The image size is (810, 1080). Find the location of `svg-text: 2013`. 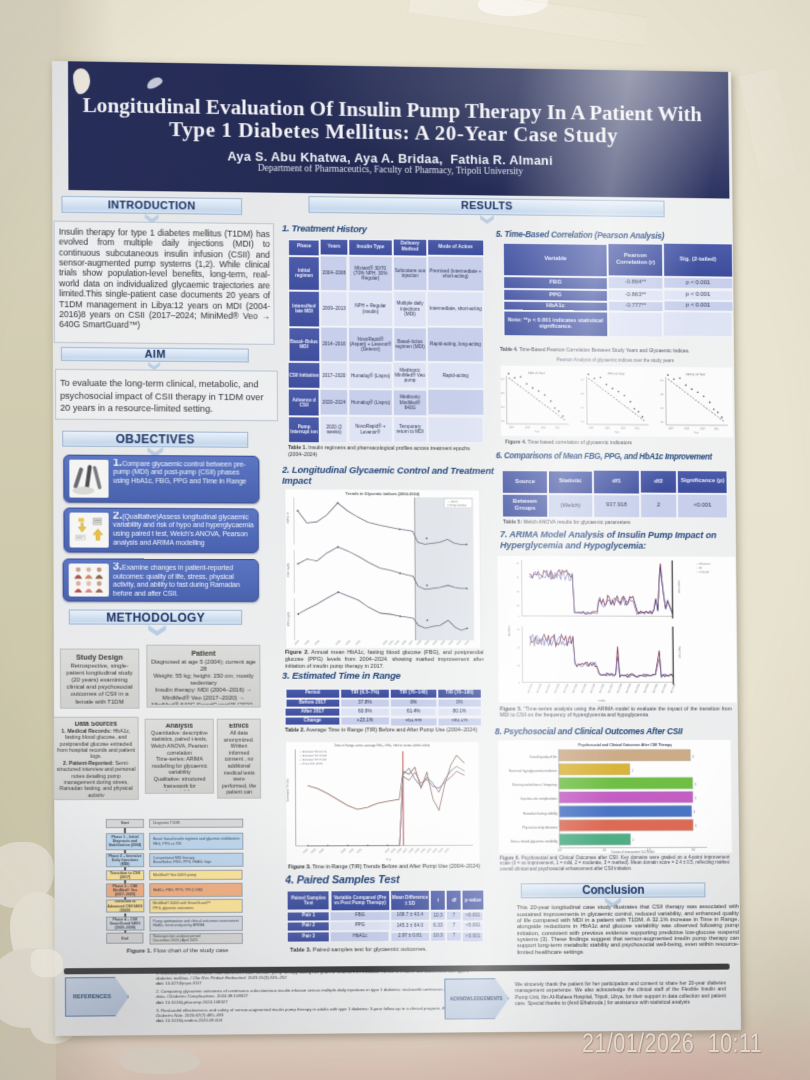

svg-text: 2013 is located at coordinates (385, 641).